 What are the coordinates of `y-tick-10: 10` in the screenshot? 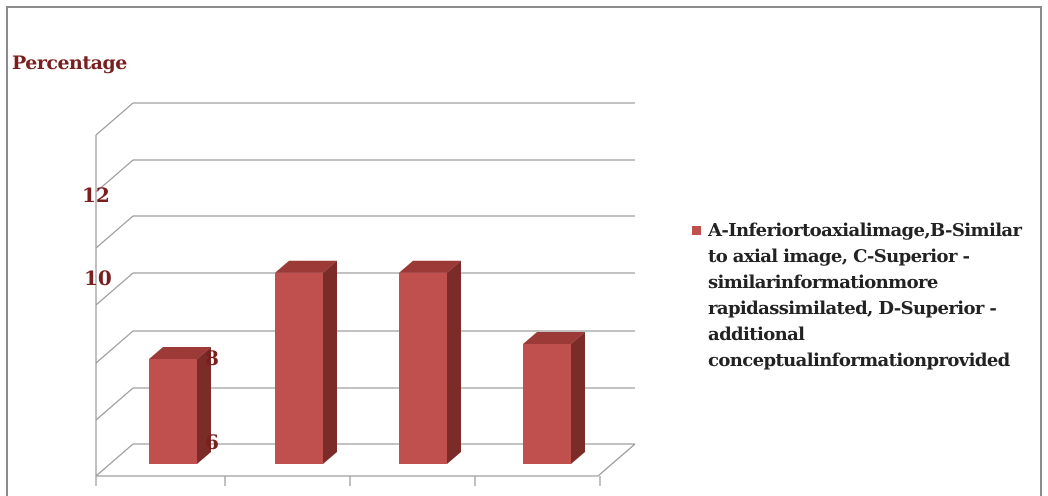 It's located at (98, 278).